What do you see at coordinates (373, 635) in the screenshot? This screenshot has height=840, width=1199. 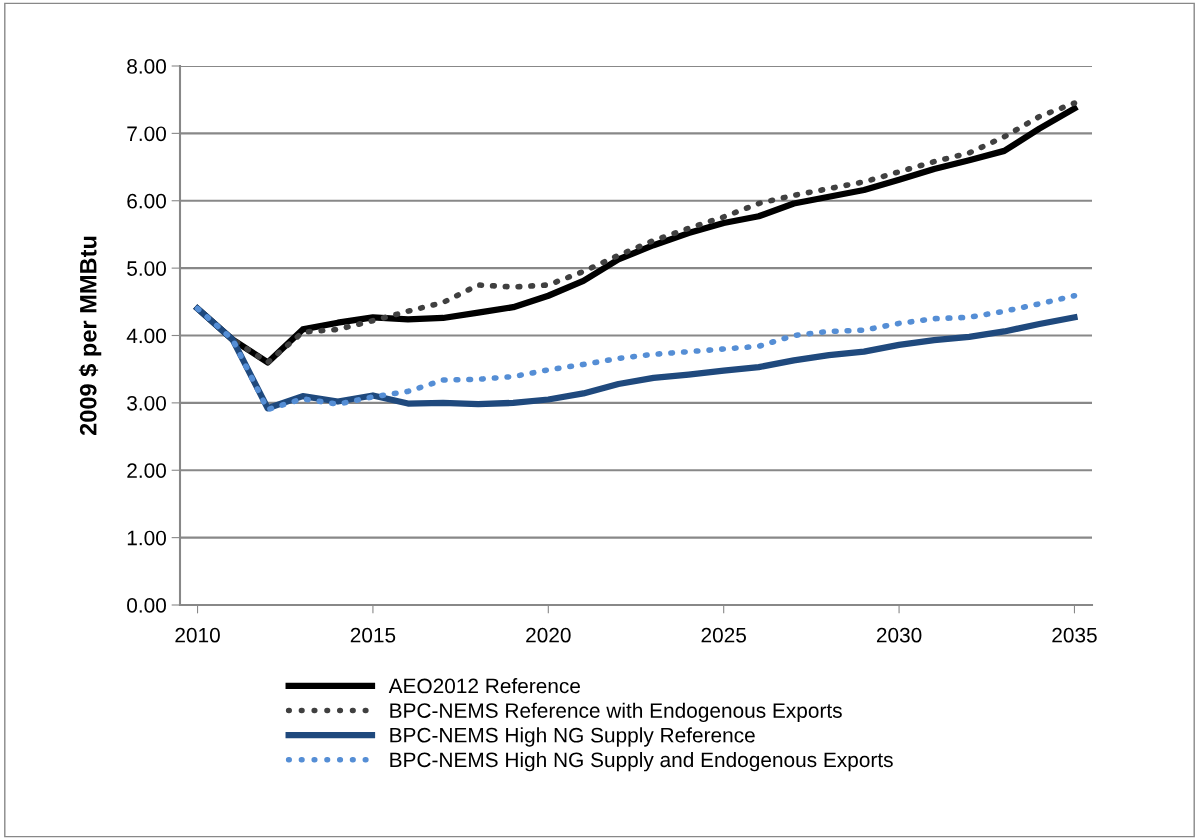 I see `x-tick-label: 2015` at bounding box center [373, 635].